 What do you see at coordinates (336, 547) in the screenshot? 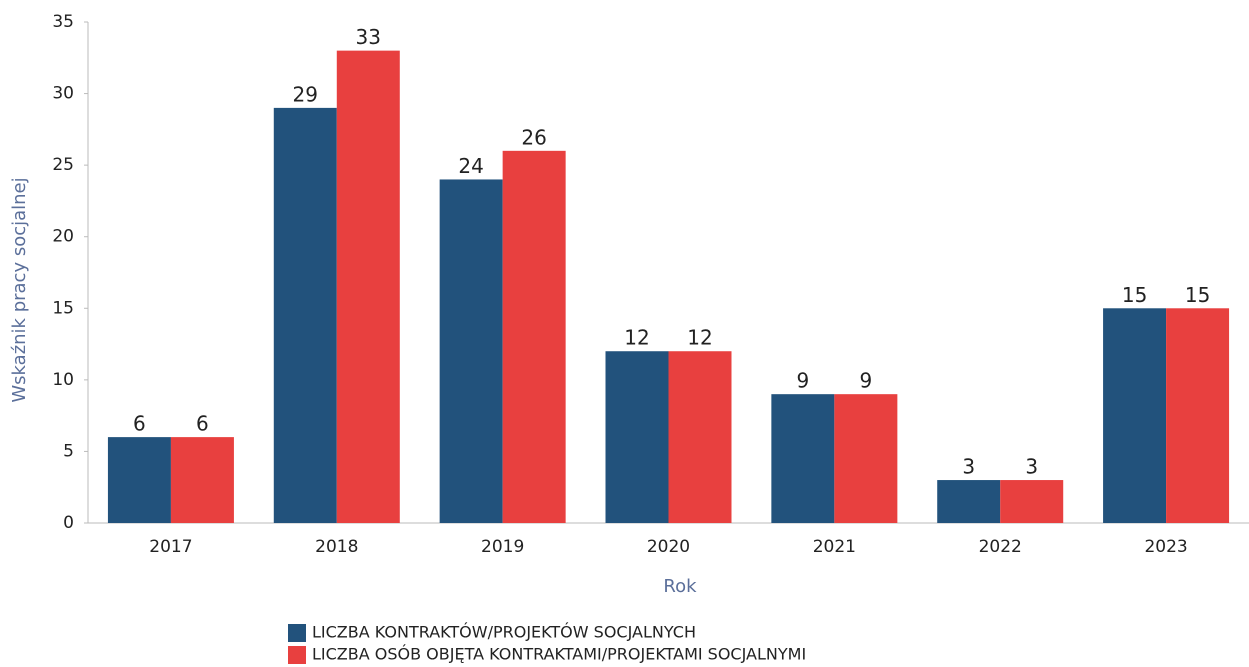
I see `x-tick-label: 2018` at bounding box center [336, 547].